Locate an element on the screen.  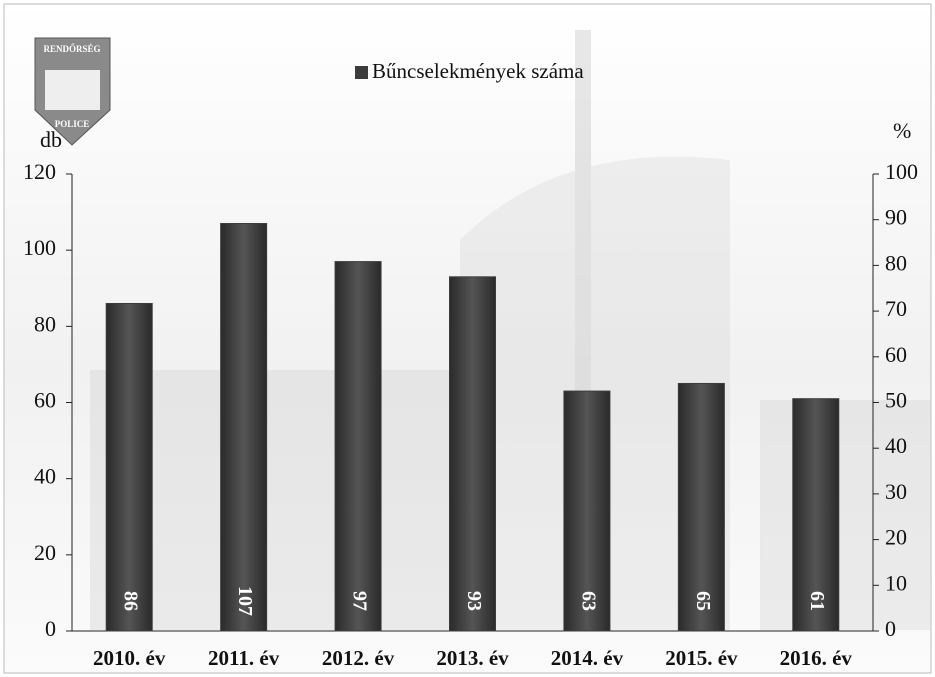
y-tick-label: 120 is located at coordinates (39, 171).